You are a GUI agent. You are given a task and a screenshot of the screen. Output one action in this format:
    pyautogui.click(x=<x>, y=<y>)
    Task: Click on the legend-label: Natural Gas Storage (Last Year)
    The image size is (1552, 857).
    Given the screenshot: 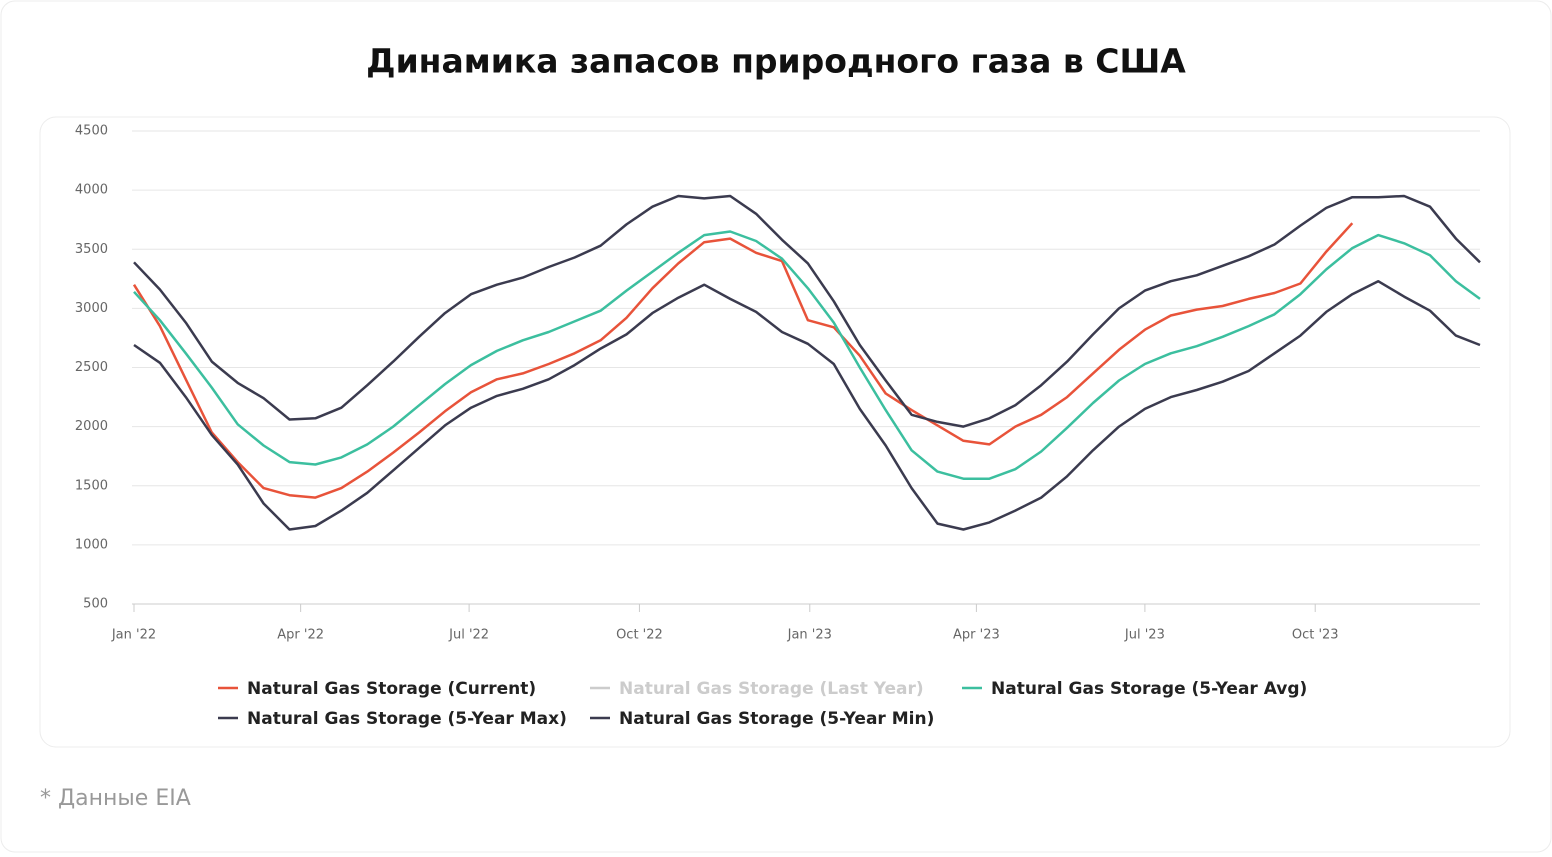 What is the action you would take?
    pyautogui.click(x=771, y=689)
    